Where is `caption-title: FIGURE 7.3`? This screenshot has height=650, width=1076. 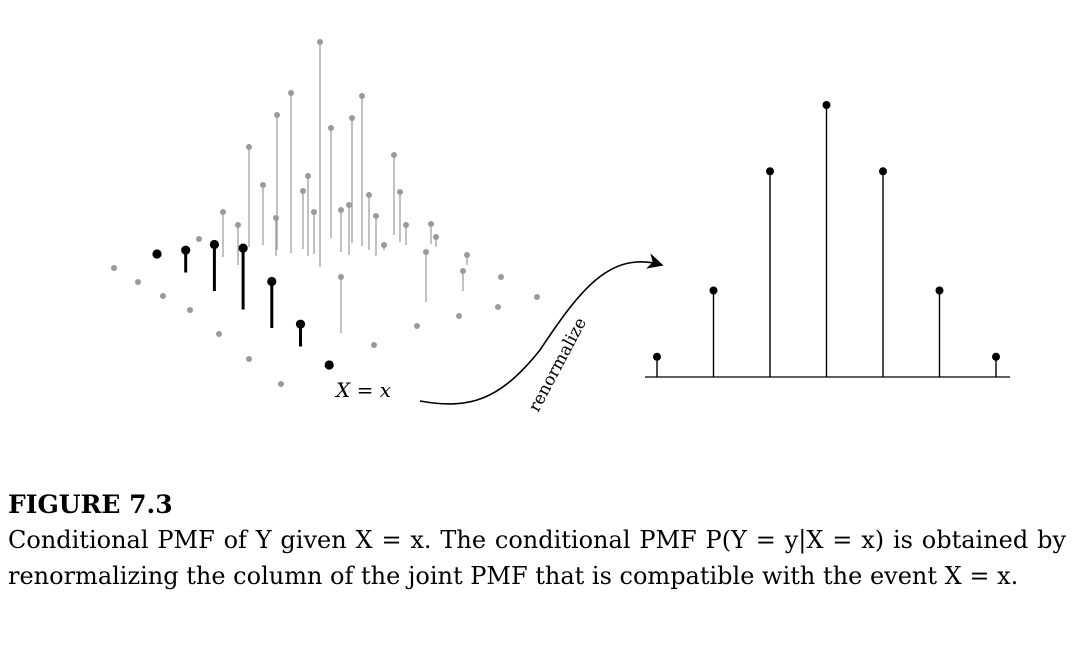
caption-title: FIGURE 7.3 is located at coordinates (90, 504).